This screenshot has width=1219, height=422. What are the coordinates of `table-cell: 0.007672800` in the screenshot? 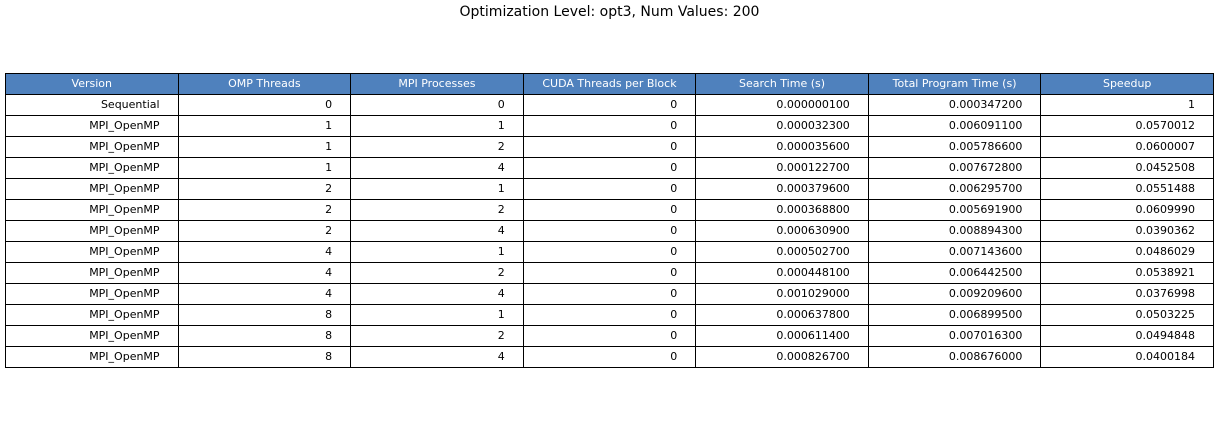 It's located at (954, 168).